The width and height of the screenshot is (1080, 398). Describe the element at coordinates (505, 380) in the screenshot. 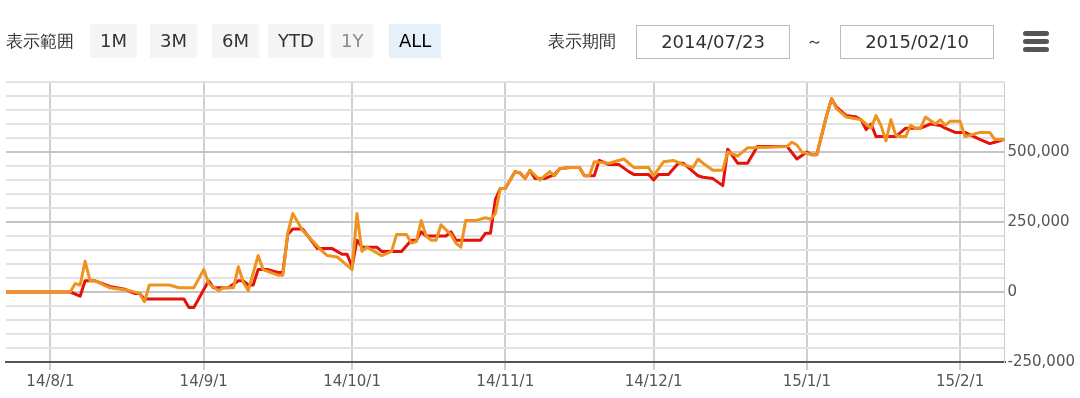

I see `x-tick-label: 14/11/1` at that location.